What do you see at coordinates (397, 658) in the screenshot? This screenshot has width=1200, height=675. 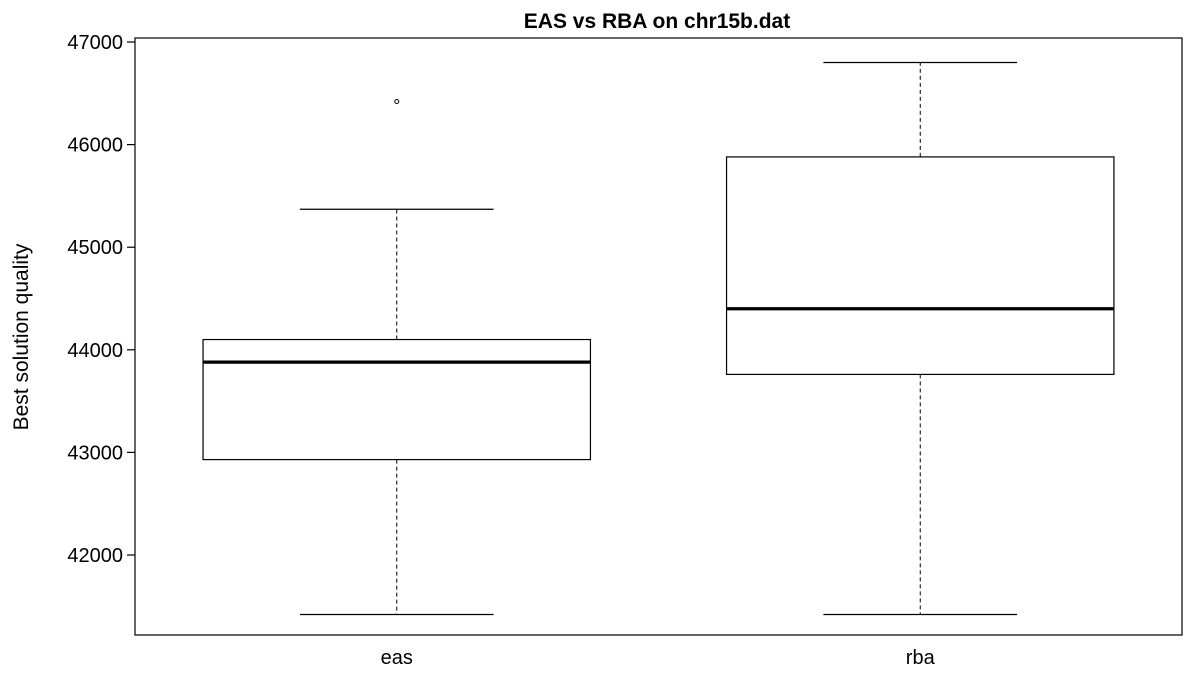 I see `x-tick-label: eas` at bounding box center [397, 658].